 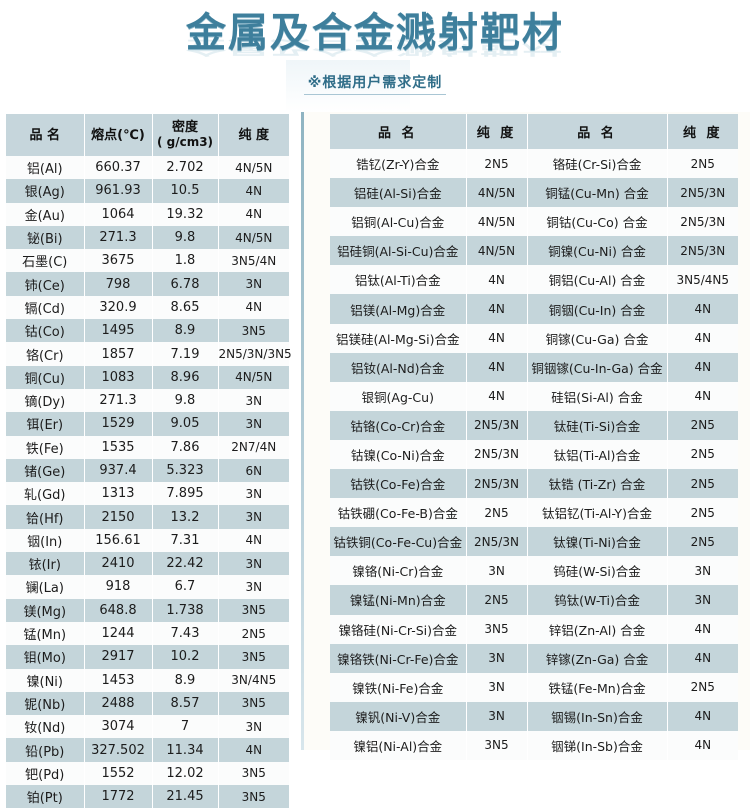 What do you see at coordinates (398, 542) in the screenshot?
I see `alloy-name-cell-a: 钴铁铜(Co-Fe-Cu)合金` at bounding box center [398, 542].